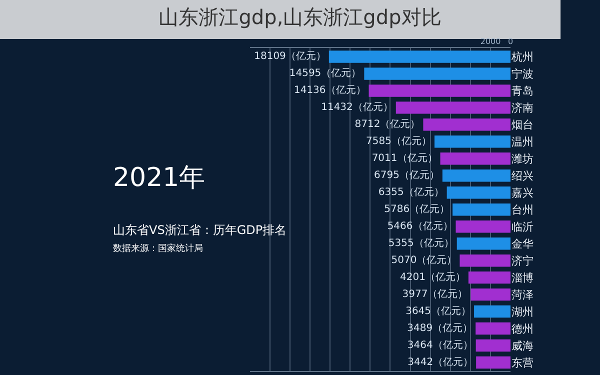 This screenshot has width=600, height=375. Describe the element at coordinates (300, 16) in the screenshot. I see `chart-title: 山东浙江gdp,山东浙江gdp对比` at that location.